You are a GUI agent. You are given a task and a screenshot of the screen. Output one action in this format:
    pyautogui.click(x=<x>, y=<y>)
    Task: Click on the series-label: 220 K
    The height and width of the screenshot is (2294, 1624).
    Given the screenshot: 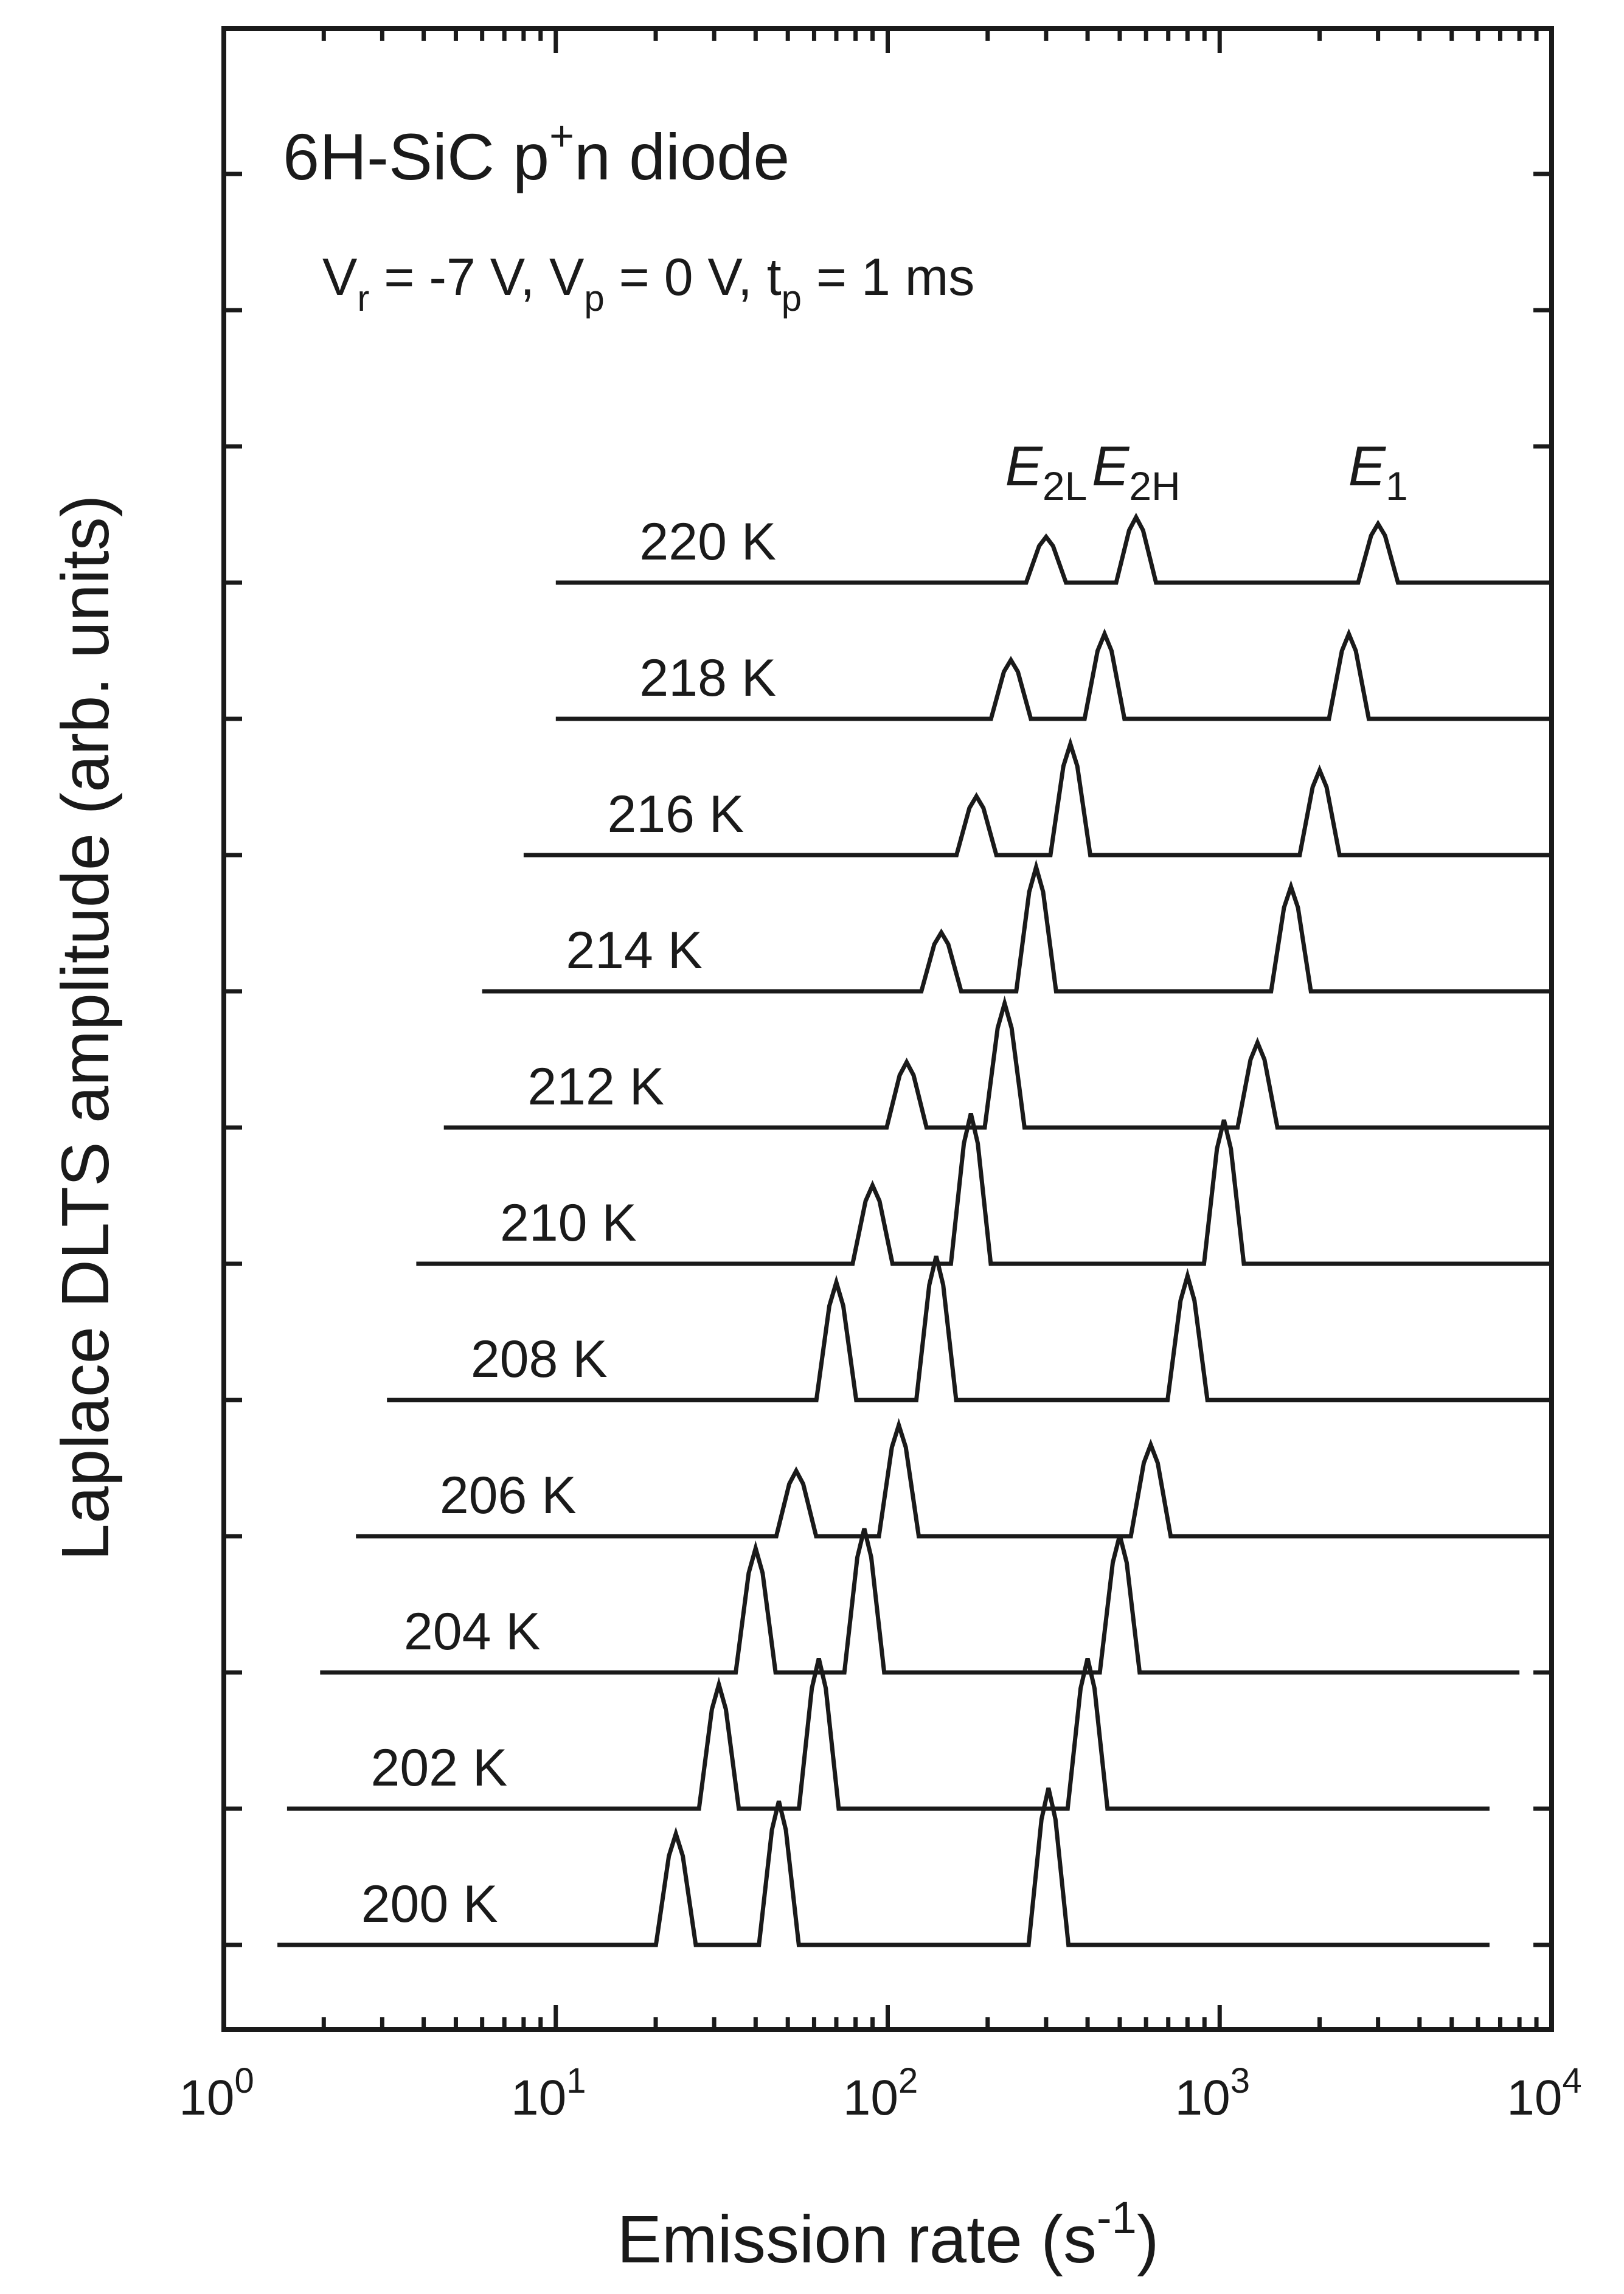 What is the action you would take?
    pyautogui.click(x=707, y=542)
    